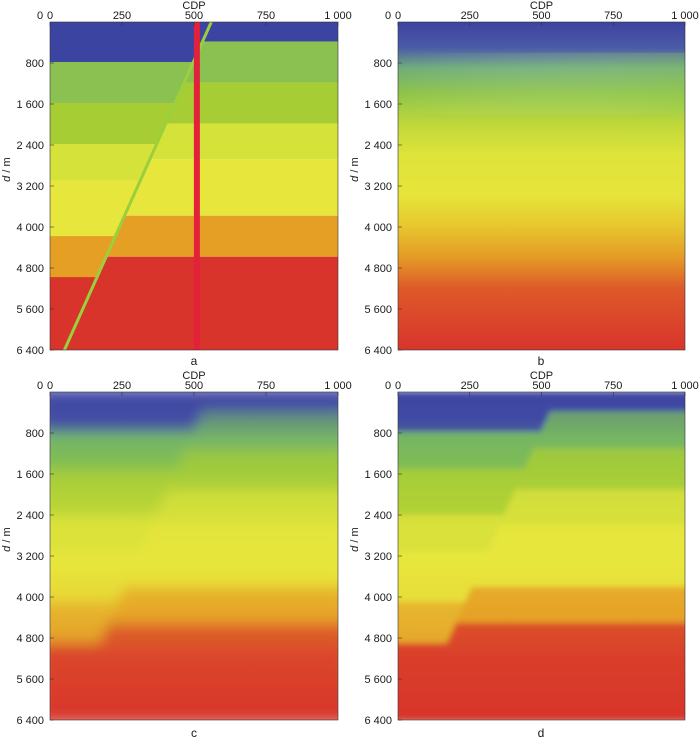 This screenshot has height=742, width=700. Describe the element at coordinates (194, 733) in the screenshot. I see `panel-label: c` at that location.